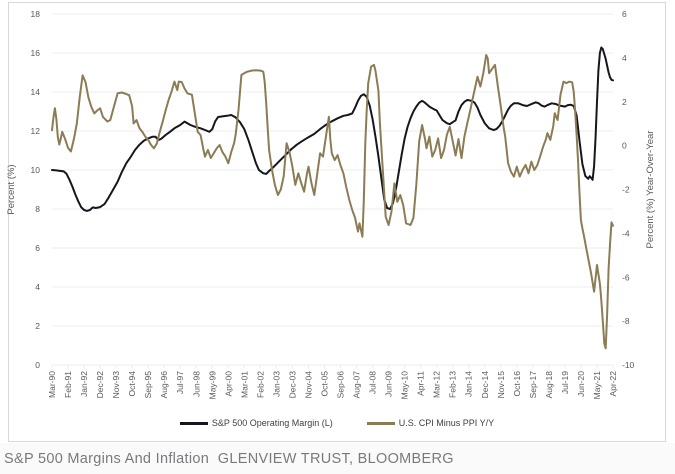 Image resolution: width=675 pixels, height=474 pixels. What do you see at coordinates (52, 384) in the screenshot?
I see `svg-text: Mar-90` at bounding box center [52, 384].